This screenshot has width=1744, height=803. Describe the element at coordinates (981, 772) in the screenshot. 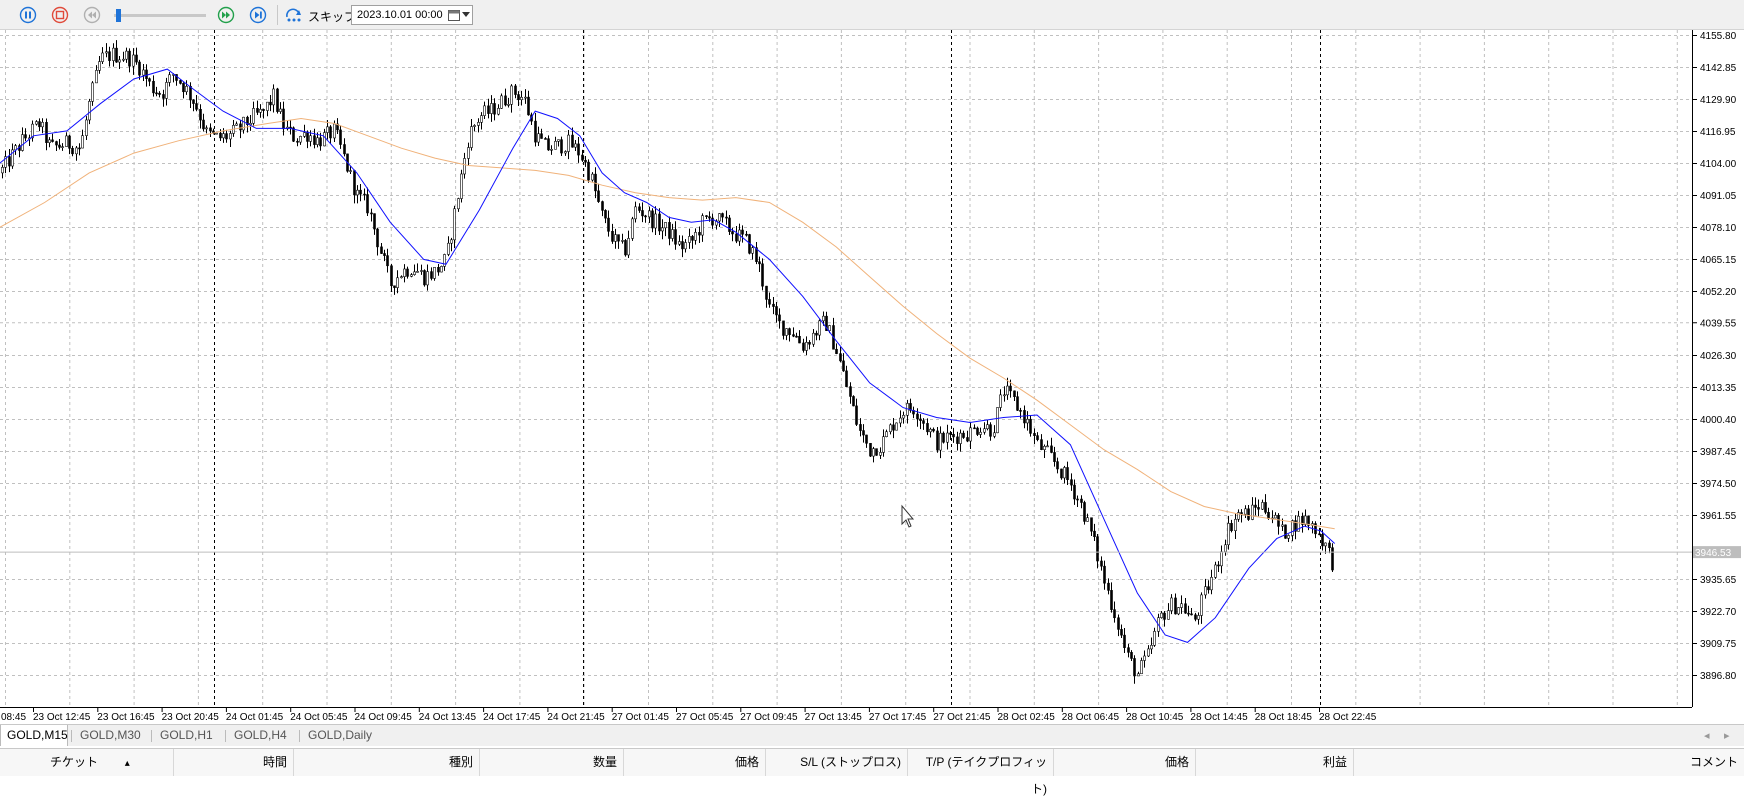

I see `column-header-take-profit: T/P (テイクプロフィット)` at that location.